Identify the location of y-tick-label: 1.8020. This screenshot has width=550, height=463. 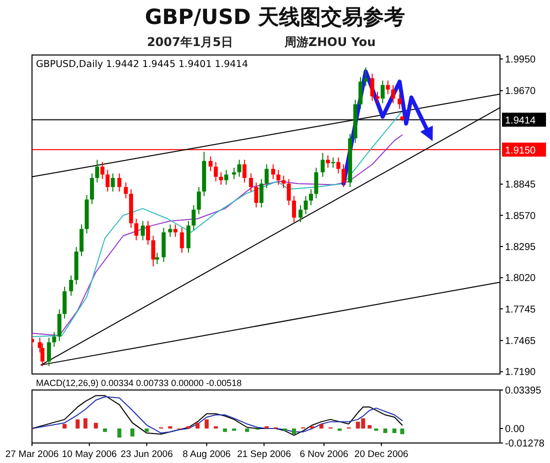
(520, 278).